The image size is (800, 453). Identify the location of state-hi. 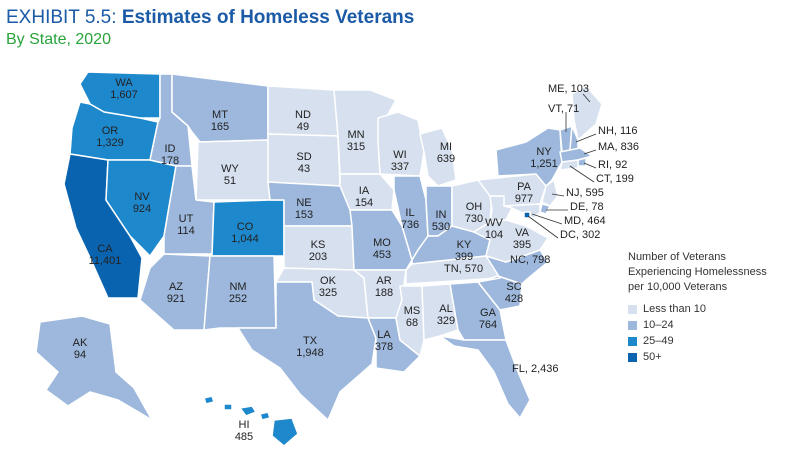
(251, 421).